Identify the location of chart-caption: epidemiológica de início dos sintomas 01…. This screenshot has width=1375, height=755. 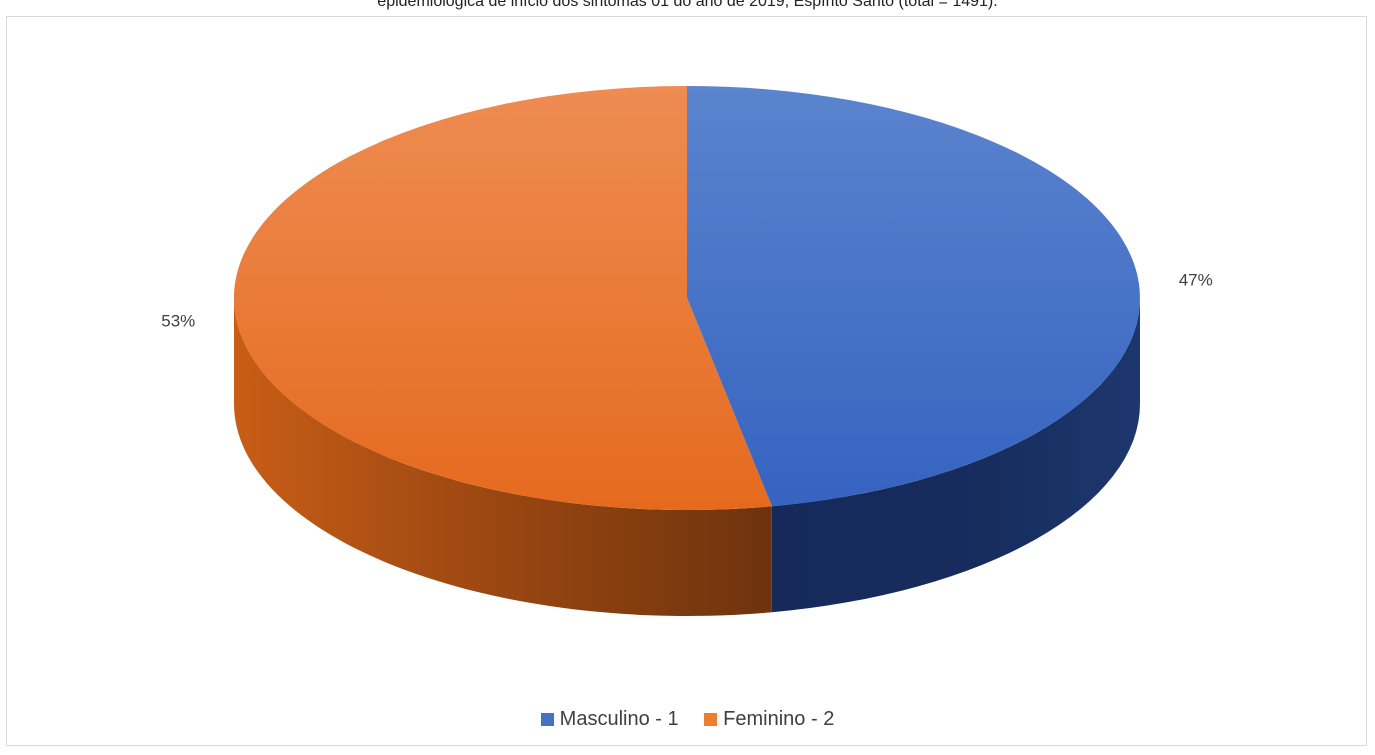
(687, 5).